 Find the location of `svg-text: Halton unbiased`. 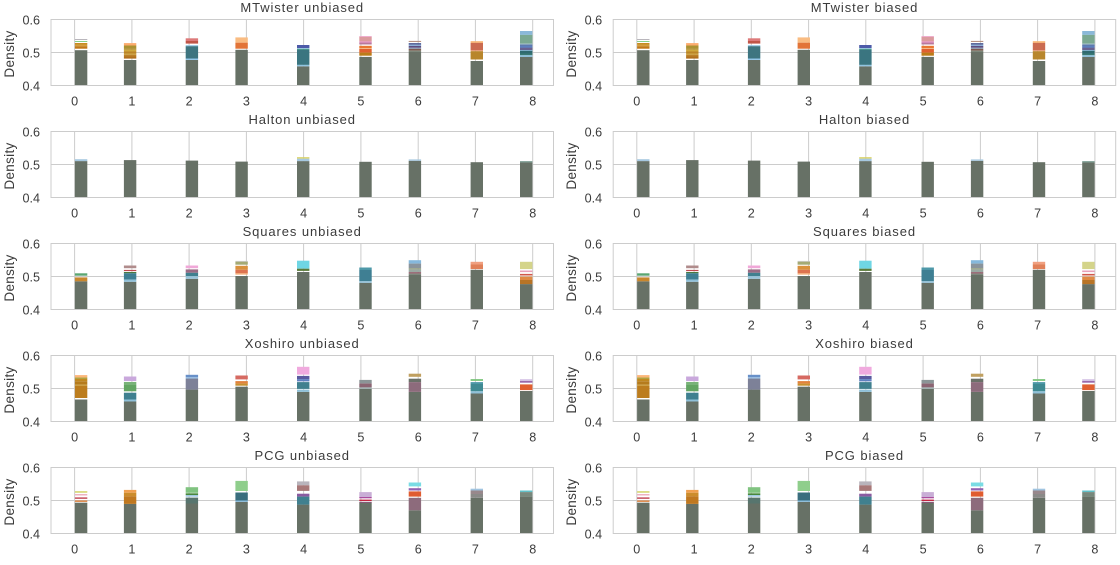

svg-text: Halton unbiased is located at coordinates (301, 119).